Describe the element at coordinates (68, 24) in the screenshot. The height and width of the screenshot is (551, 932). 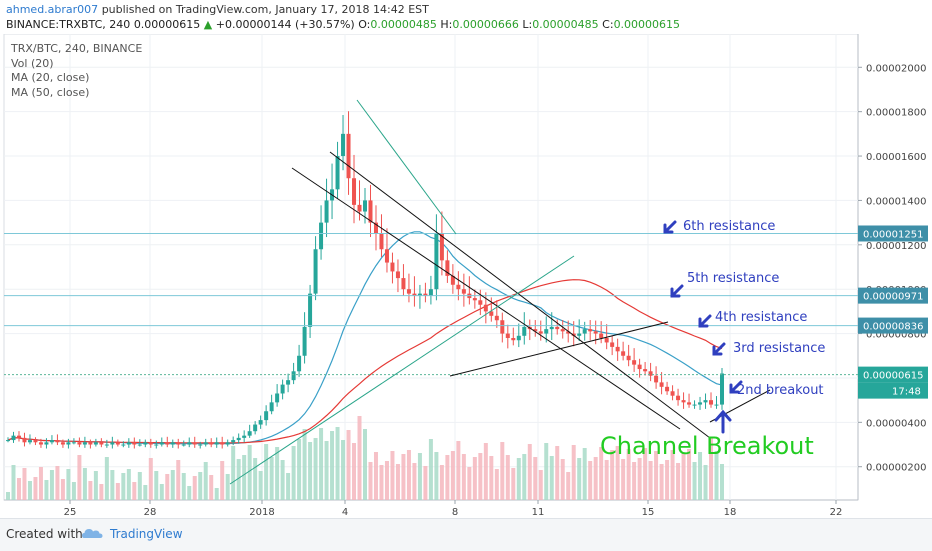
I see `symbol-name: BINANCE:TRXBTC, 240` at that location.